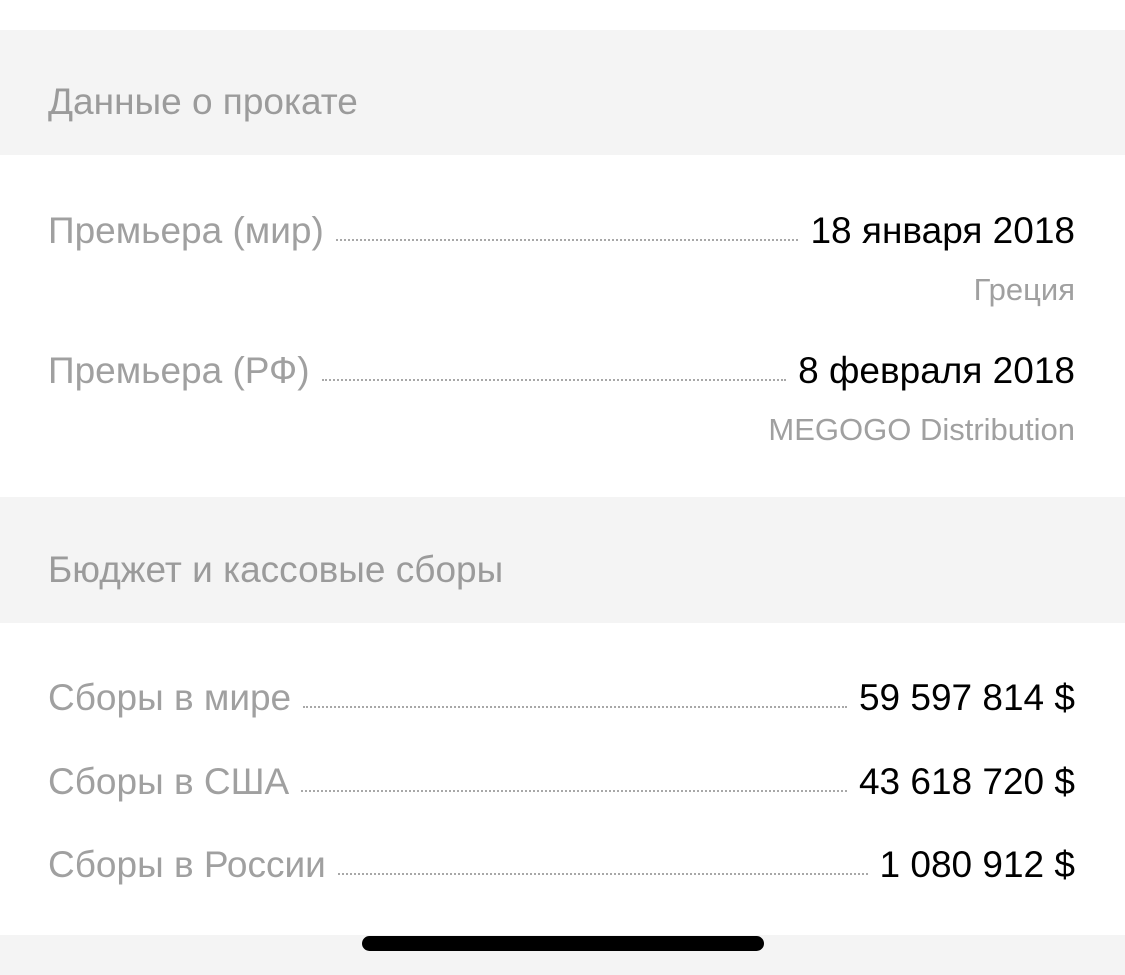 The image size is (1125, 975). What do you see at coordinates (936, 370) in the screenshot?
I see `premiere-rf-value: 8 февраля 2018` at bounding box center [936, 370].